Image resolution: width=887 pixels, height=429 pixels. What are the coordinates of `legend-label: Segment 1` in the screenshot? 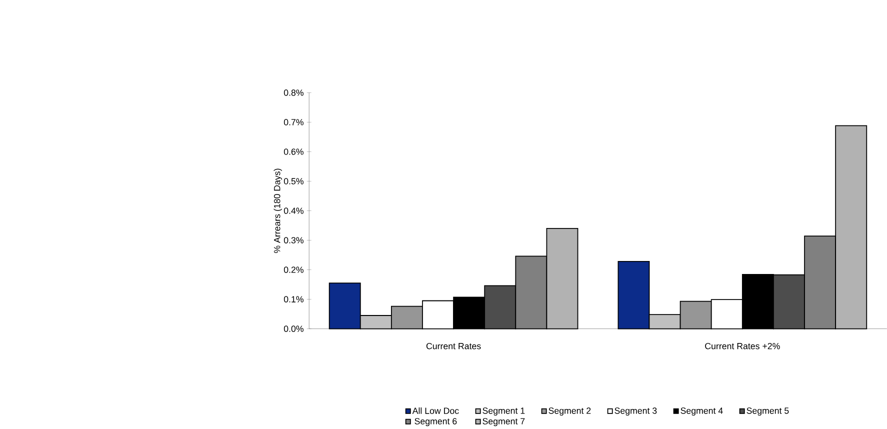 It's located at (503, 412).